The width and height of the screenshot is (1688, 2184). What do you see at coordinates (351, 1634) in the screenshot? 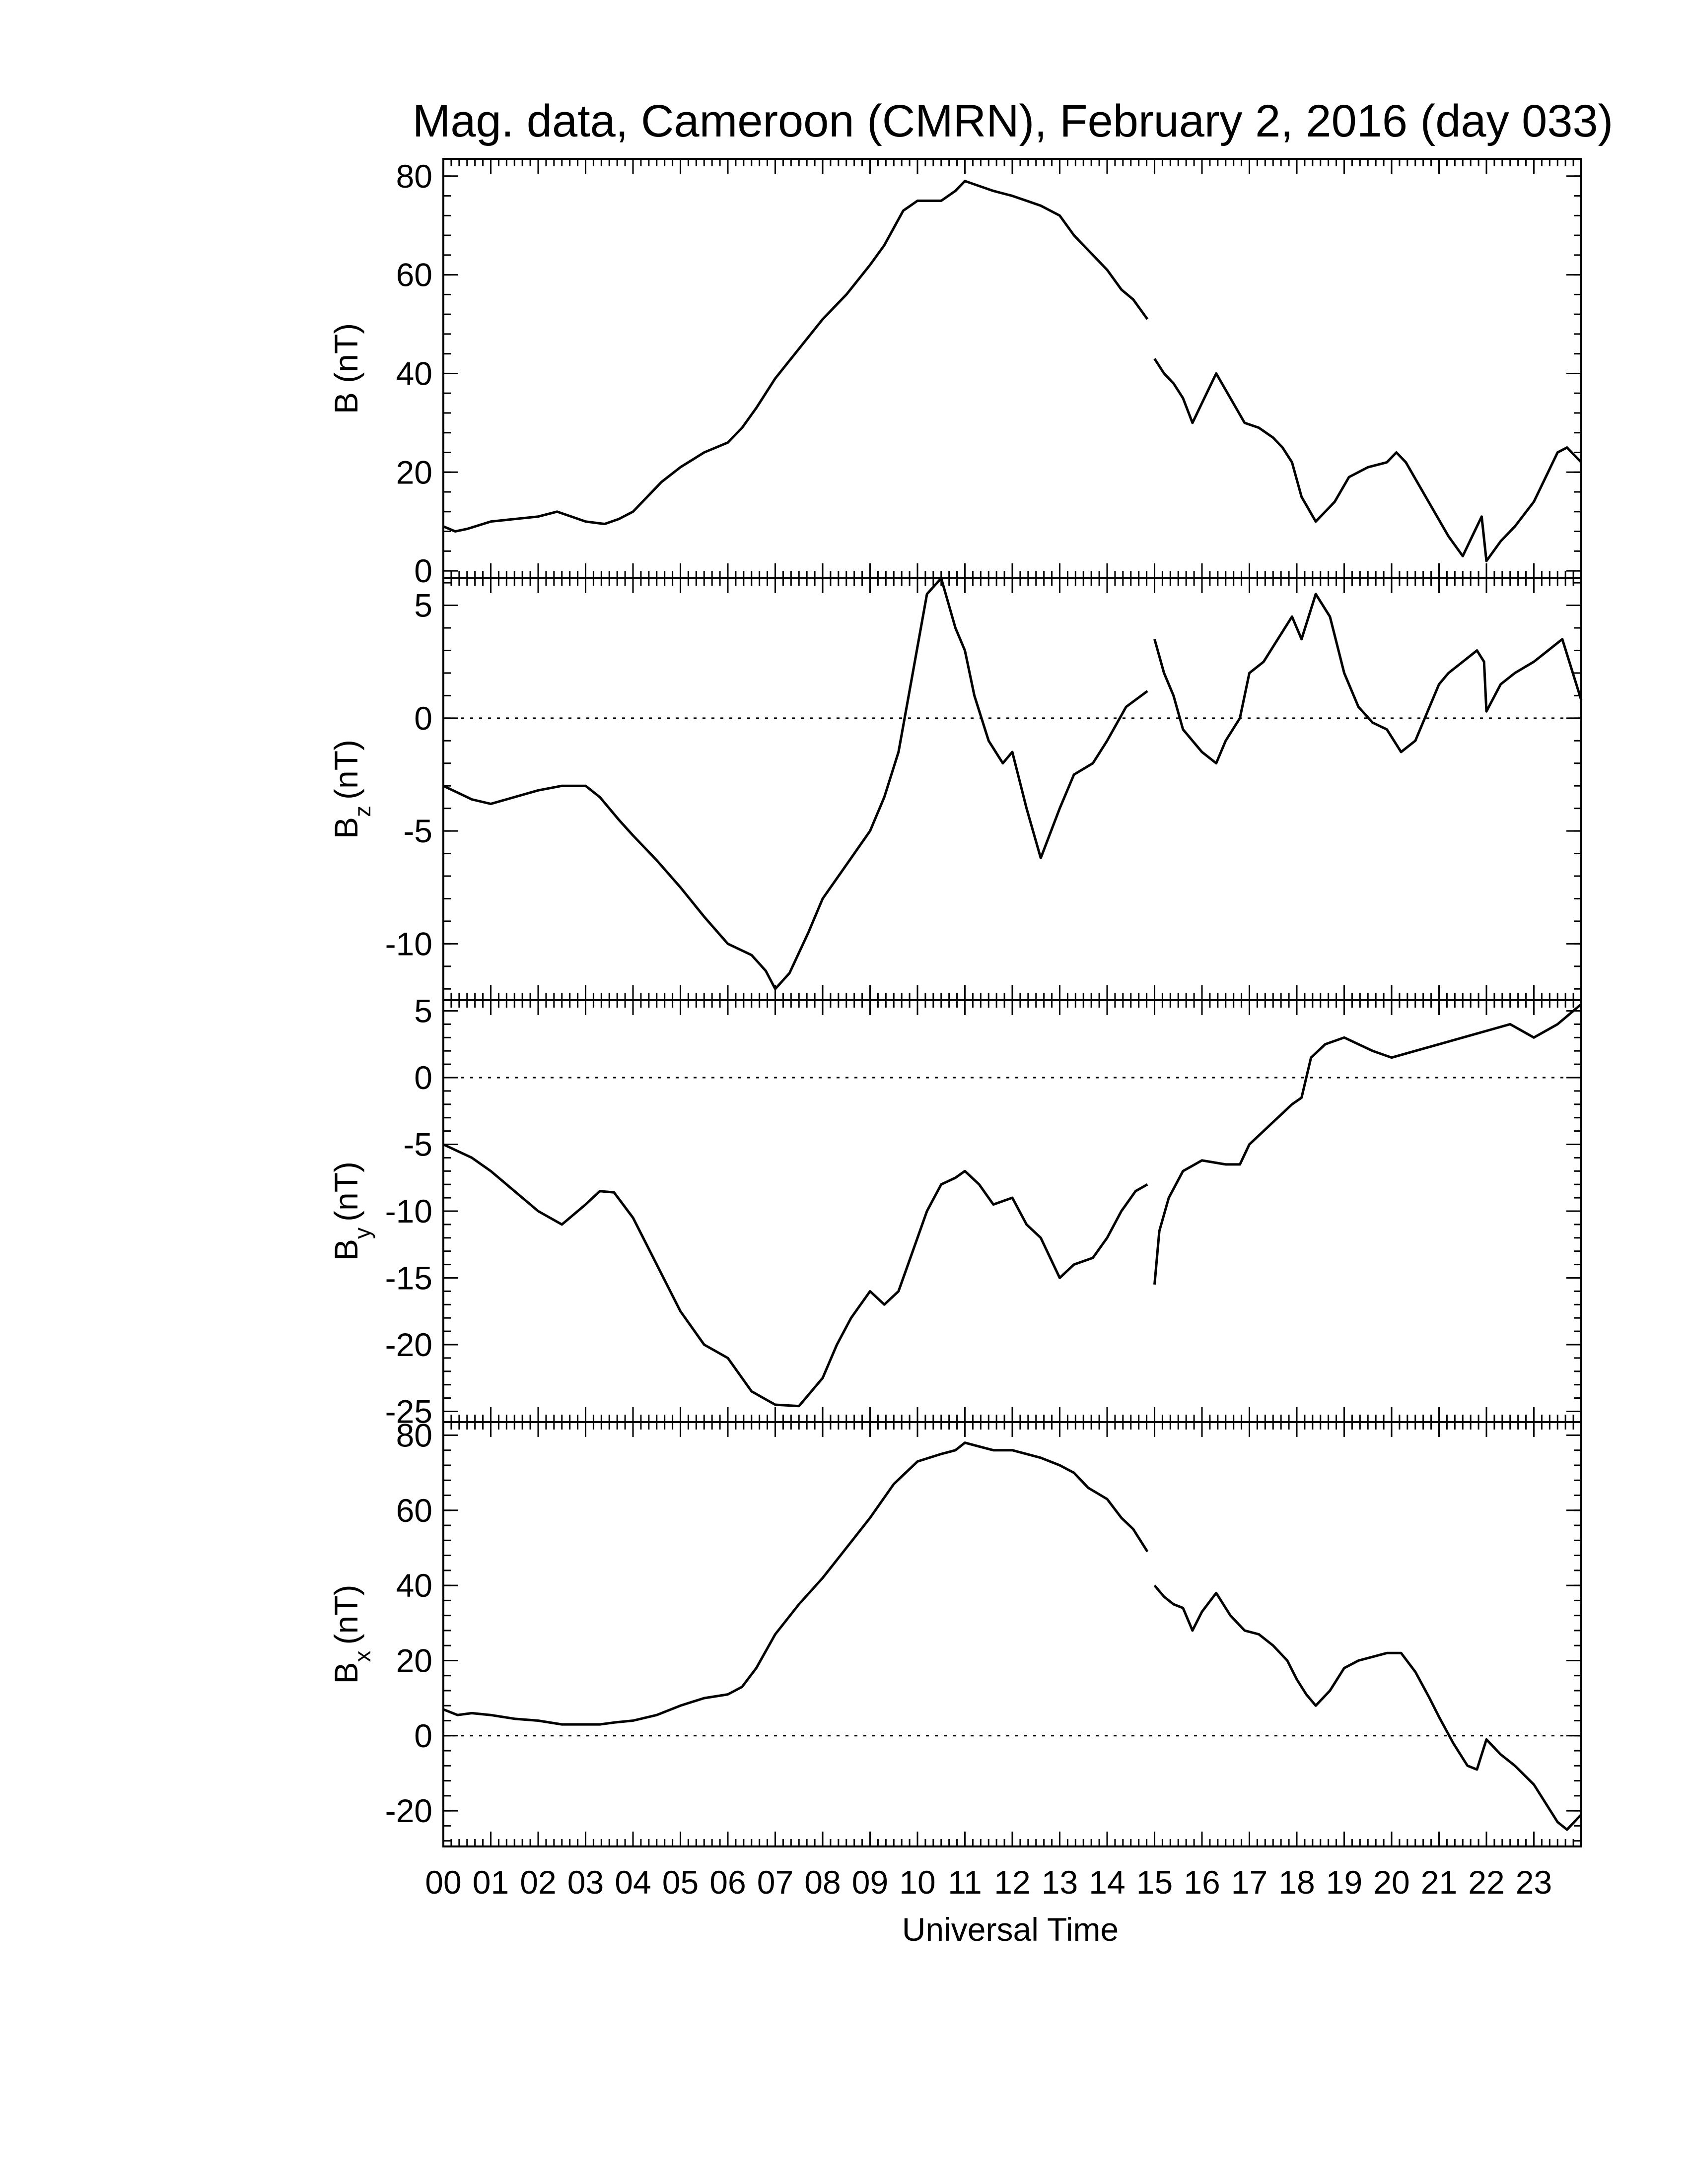
I see `y-axis-label-Bx: Bx(nT)` at bounding box center [351, 1634].